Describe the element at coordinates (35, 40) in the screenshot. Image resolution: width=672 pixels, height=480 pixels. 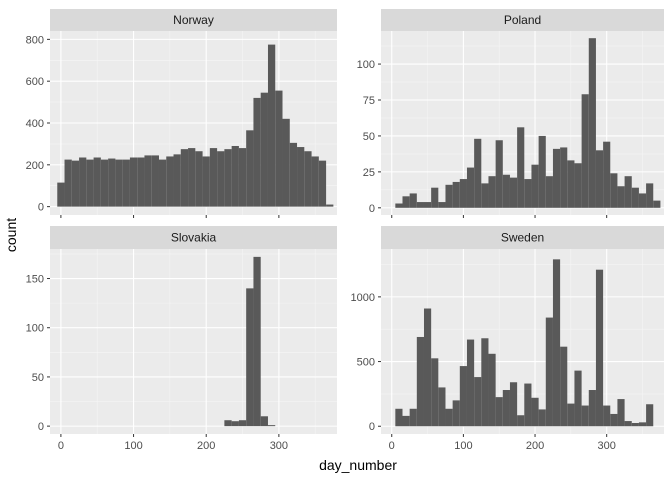
I see `y-tick-label: 800` at that location.